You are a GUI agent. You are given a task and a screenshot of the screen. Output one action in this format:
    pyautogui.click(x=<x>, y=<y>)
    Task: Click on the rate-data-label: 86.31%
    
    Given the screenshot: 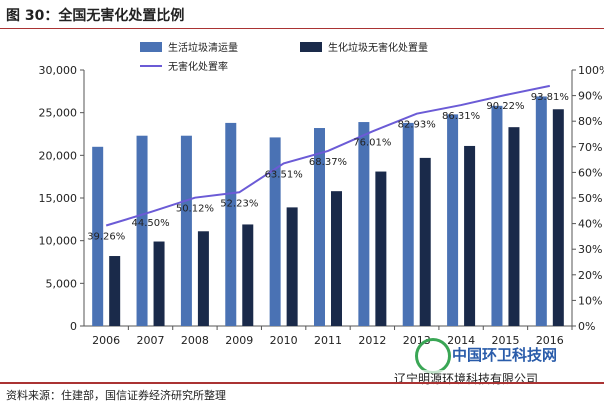 What is the action you would take?
    pyautogui.click(x=461, y=116)
    